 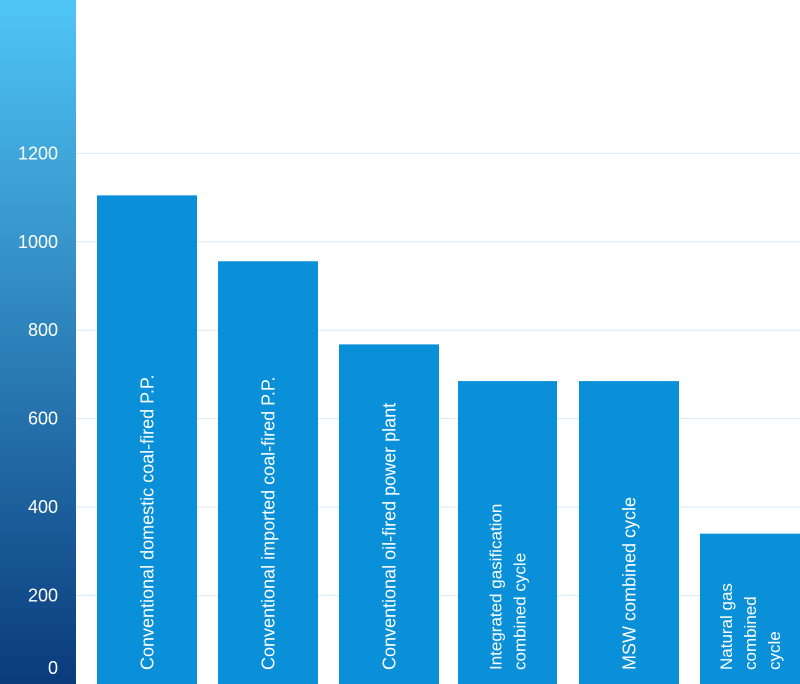 I want to click on bar-category-label-line: Natural gas, so click(x=726, y=626).